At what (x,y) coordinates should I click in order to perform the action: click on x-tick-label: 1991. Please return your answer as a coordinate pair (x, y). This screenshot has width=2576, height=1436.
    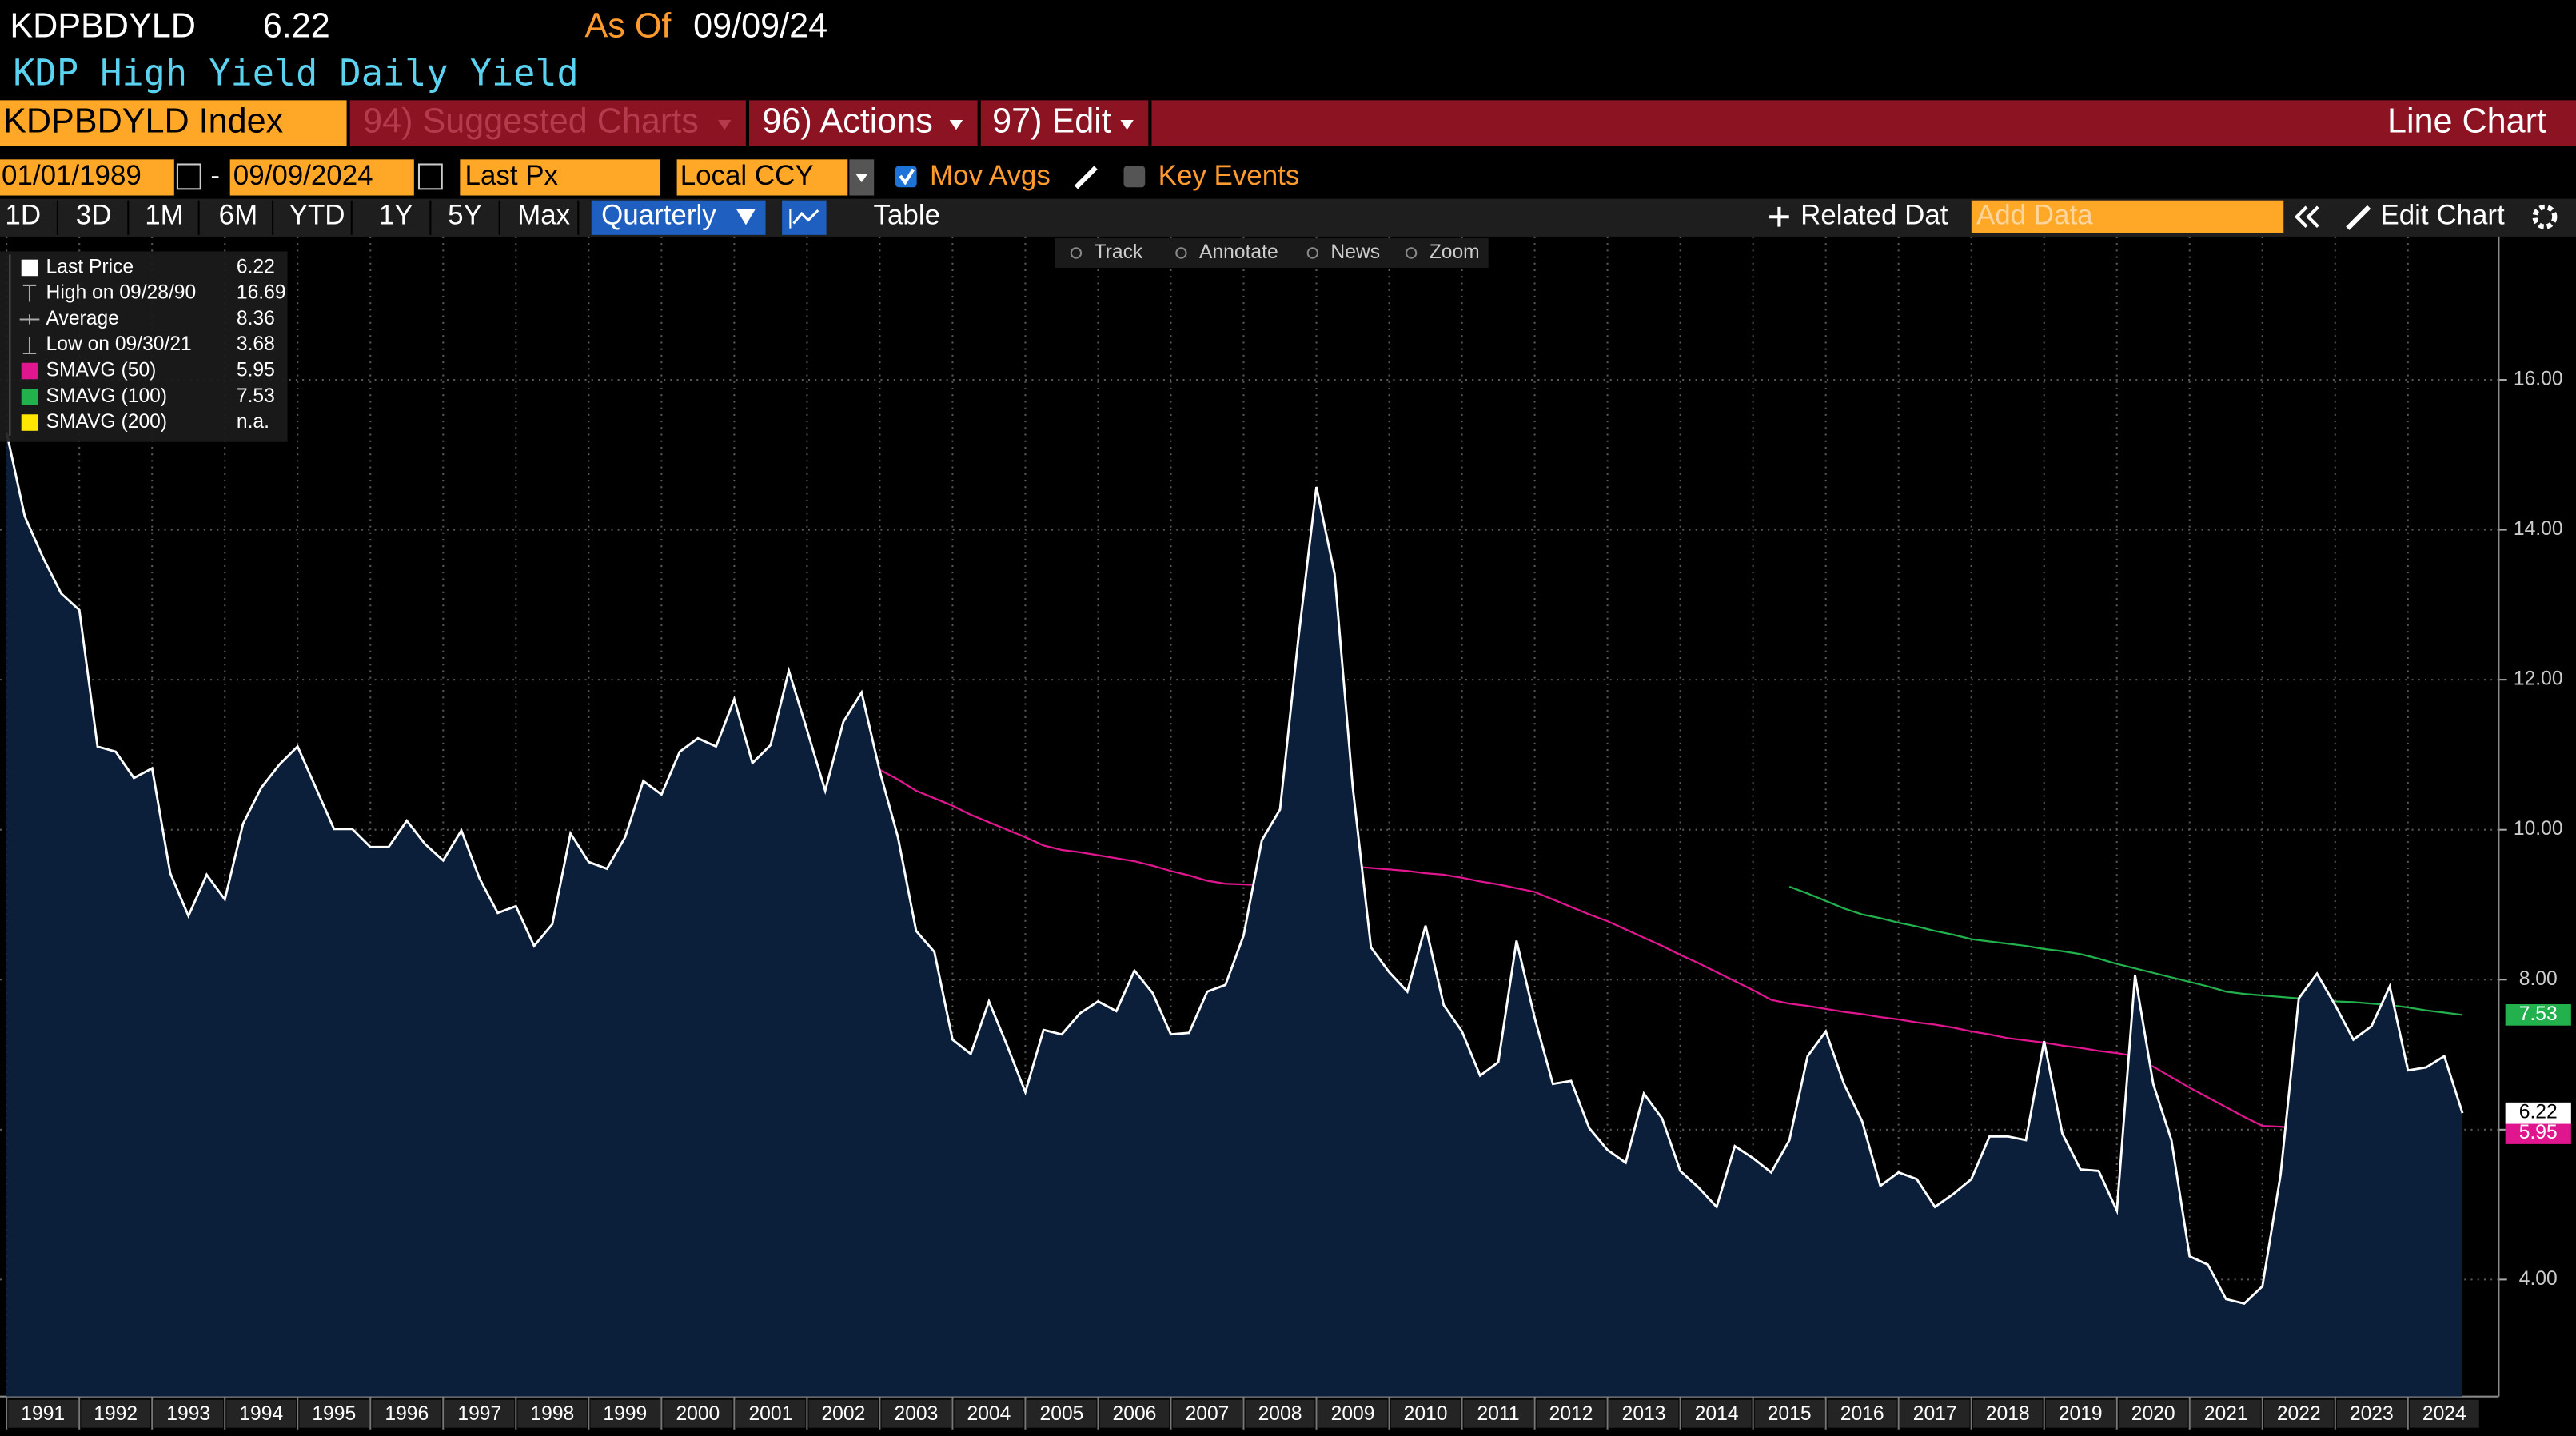
    Looking at the image, I should click on (43, 1414).